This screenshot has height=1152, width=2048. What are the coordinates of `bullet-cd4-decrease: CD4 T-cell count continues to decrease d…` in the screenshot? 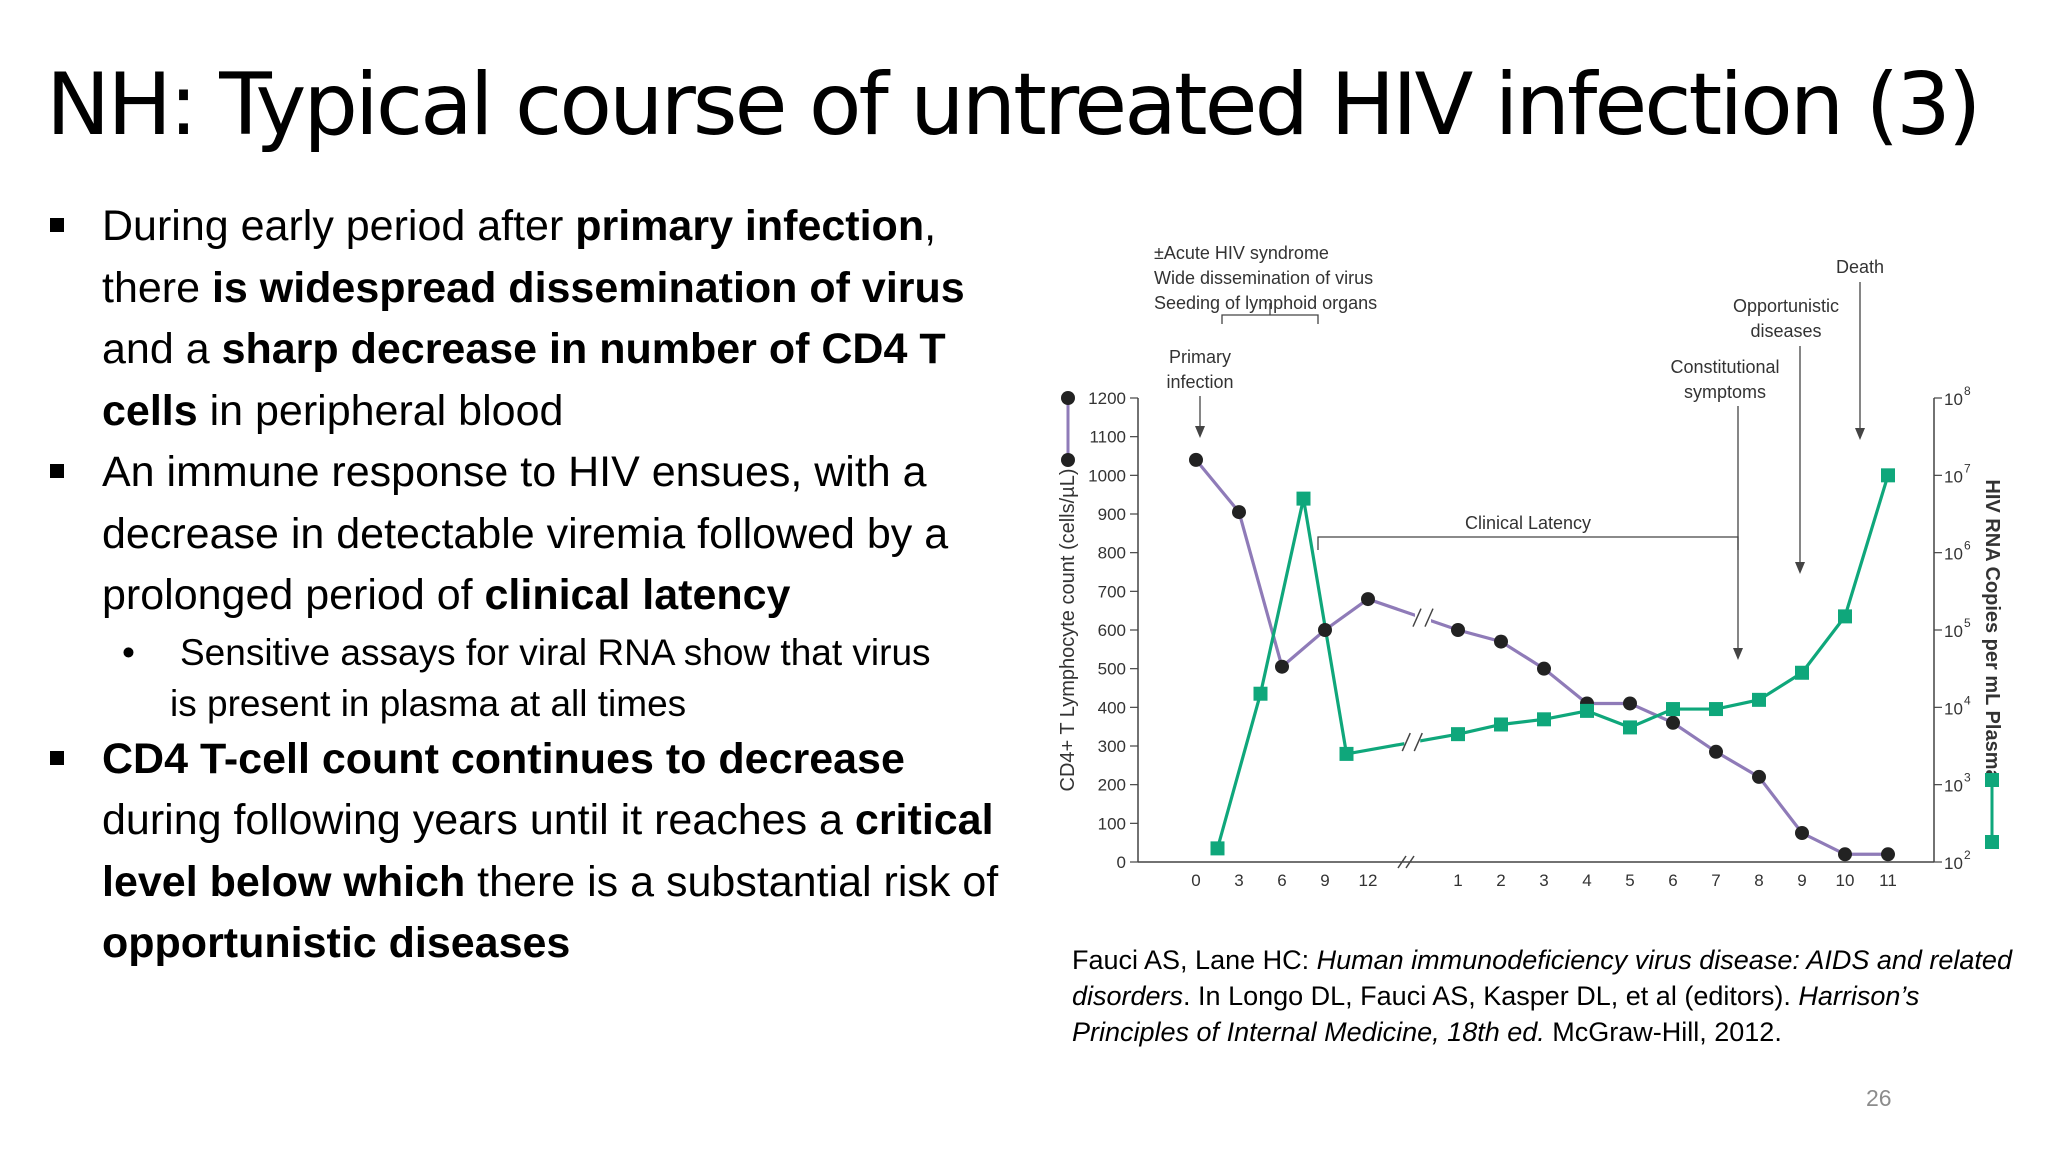 It's located at (530, 852).